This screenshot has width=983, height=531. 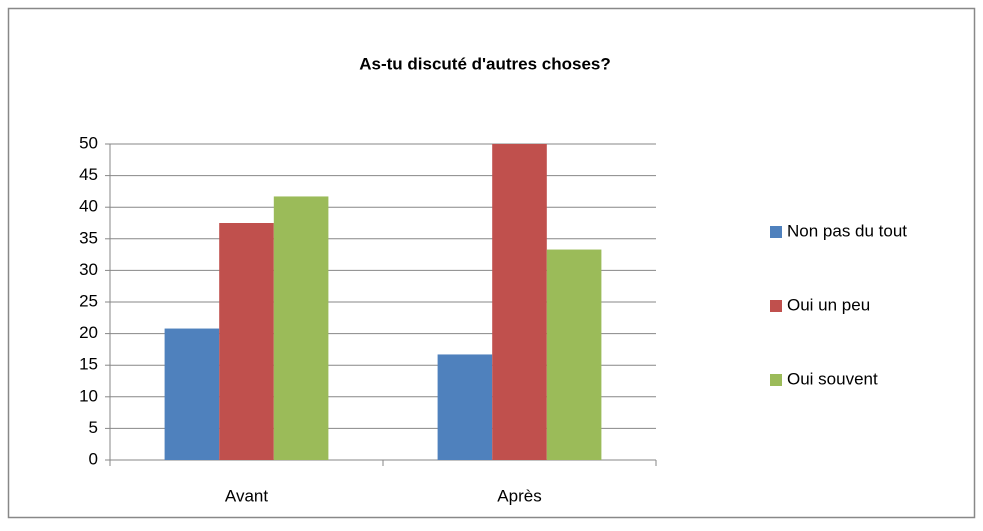 I want to click on y-tick-label: 15, so click(x=88, y=364).